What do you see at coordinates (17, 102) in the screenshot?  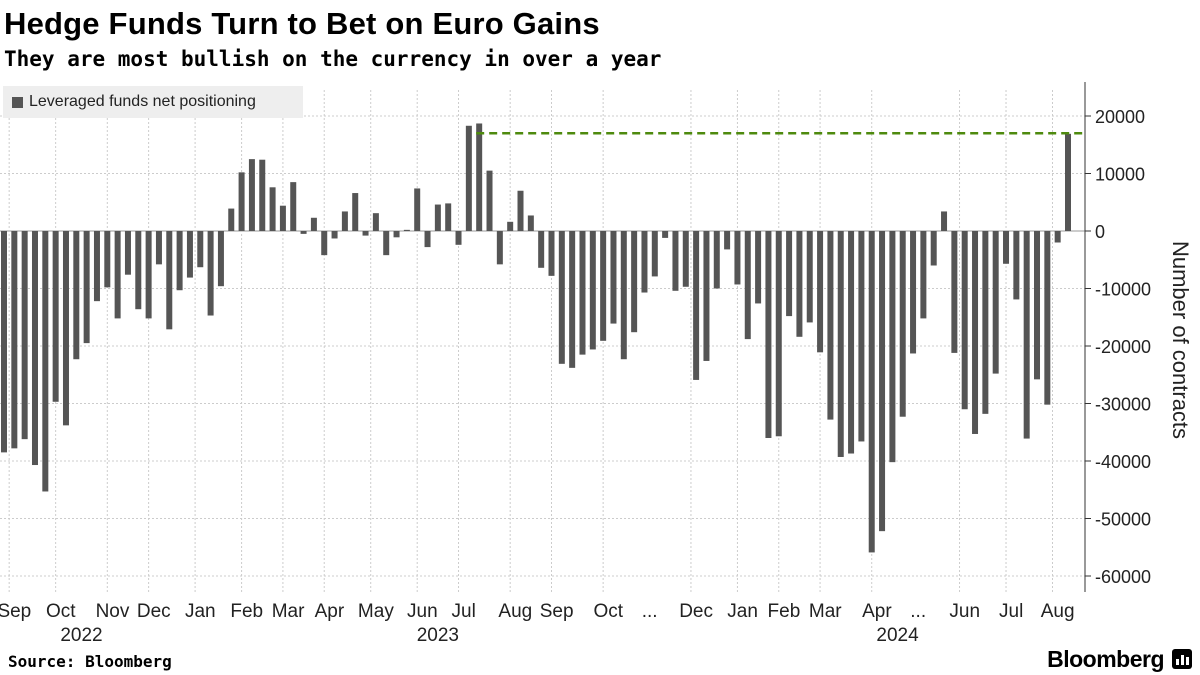 I see `legend-swatch` at bounding box center [17, 102].